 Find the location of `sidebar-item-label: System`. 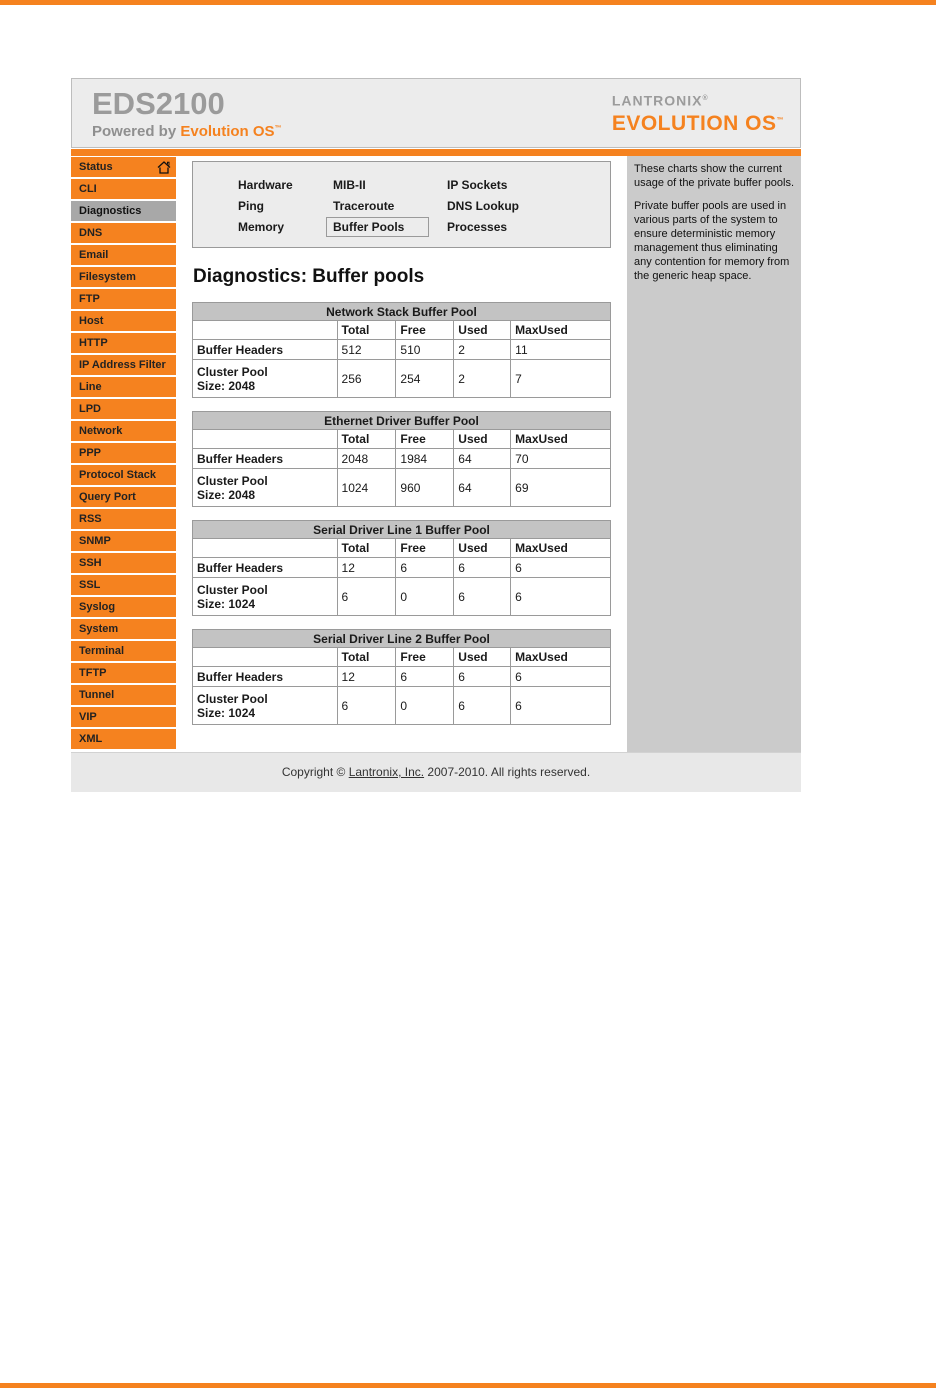

sidebar-item-label: System is located at coordinates (99, 629).